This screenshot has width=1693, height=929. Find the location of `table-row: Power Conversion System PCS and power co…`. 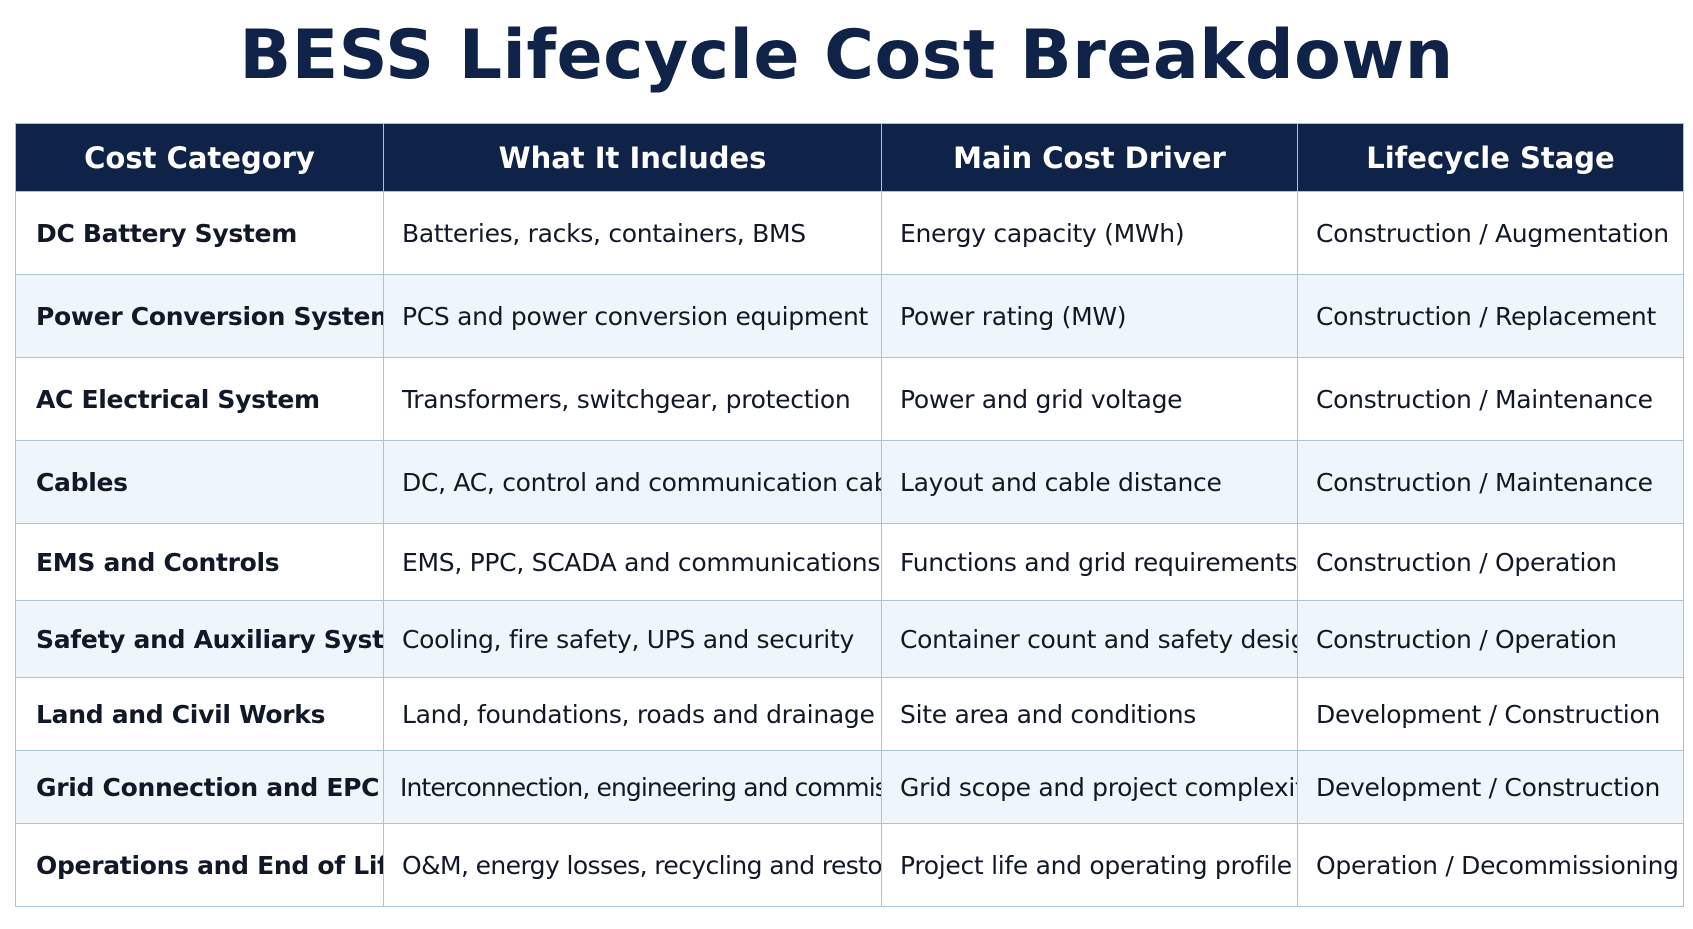

table-row: Power Conversion System PCS and power co… is located at coordinates (849, 316).